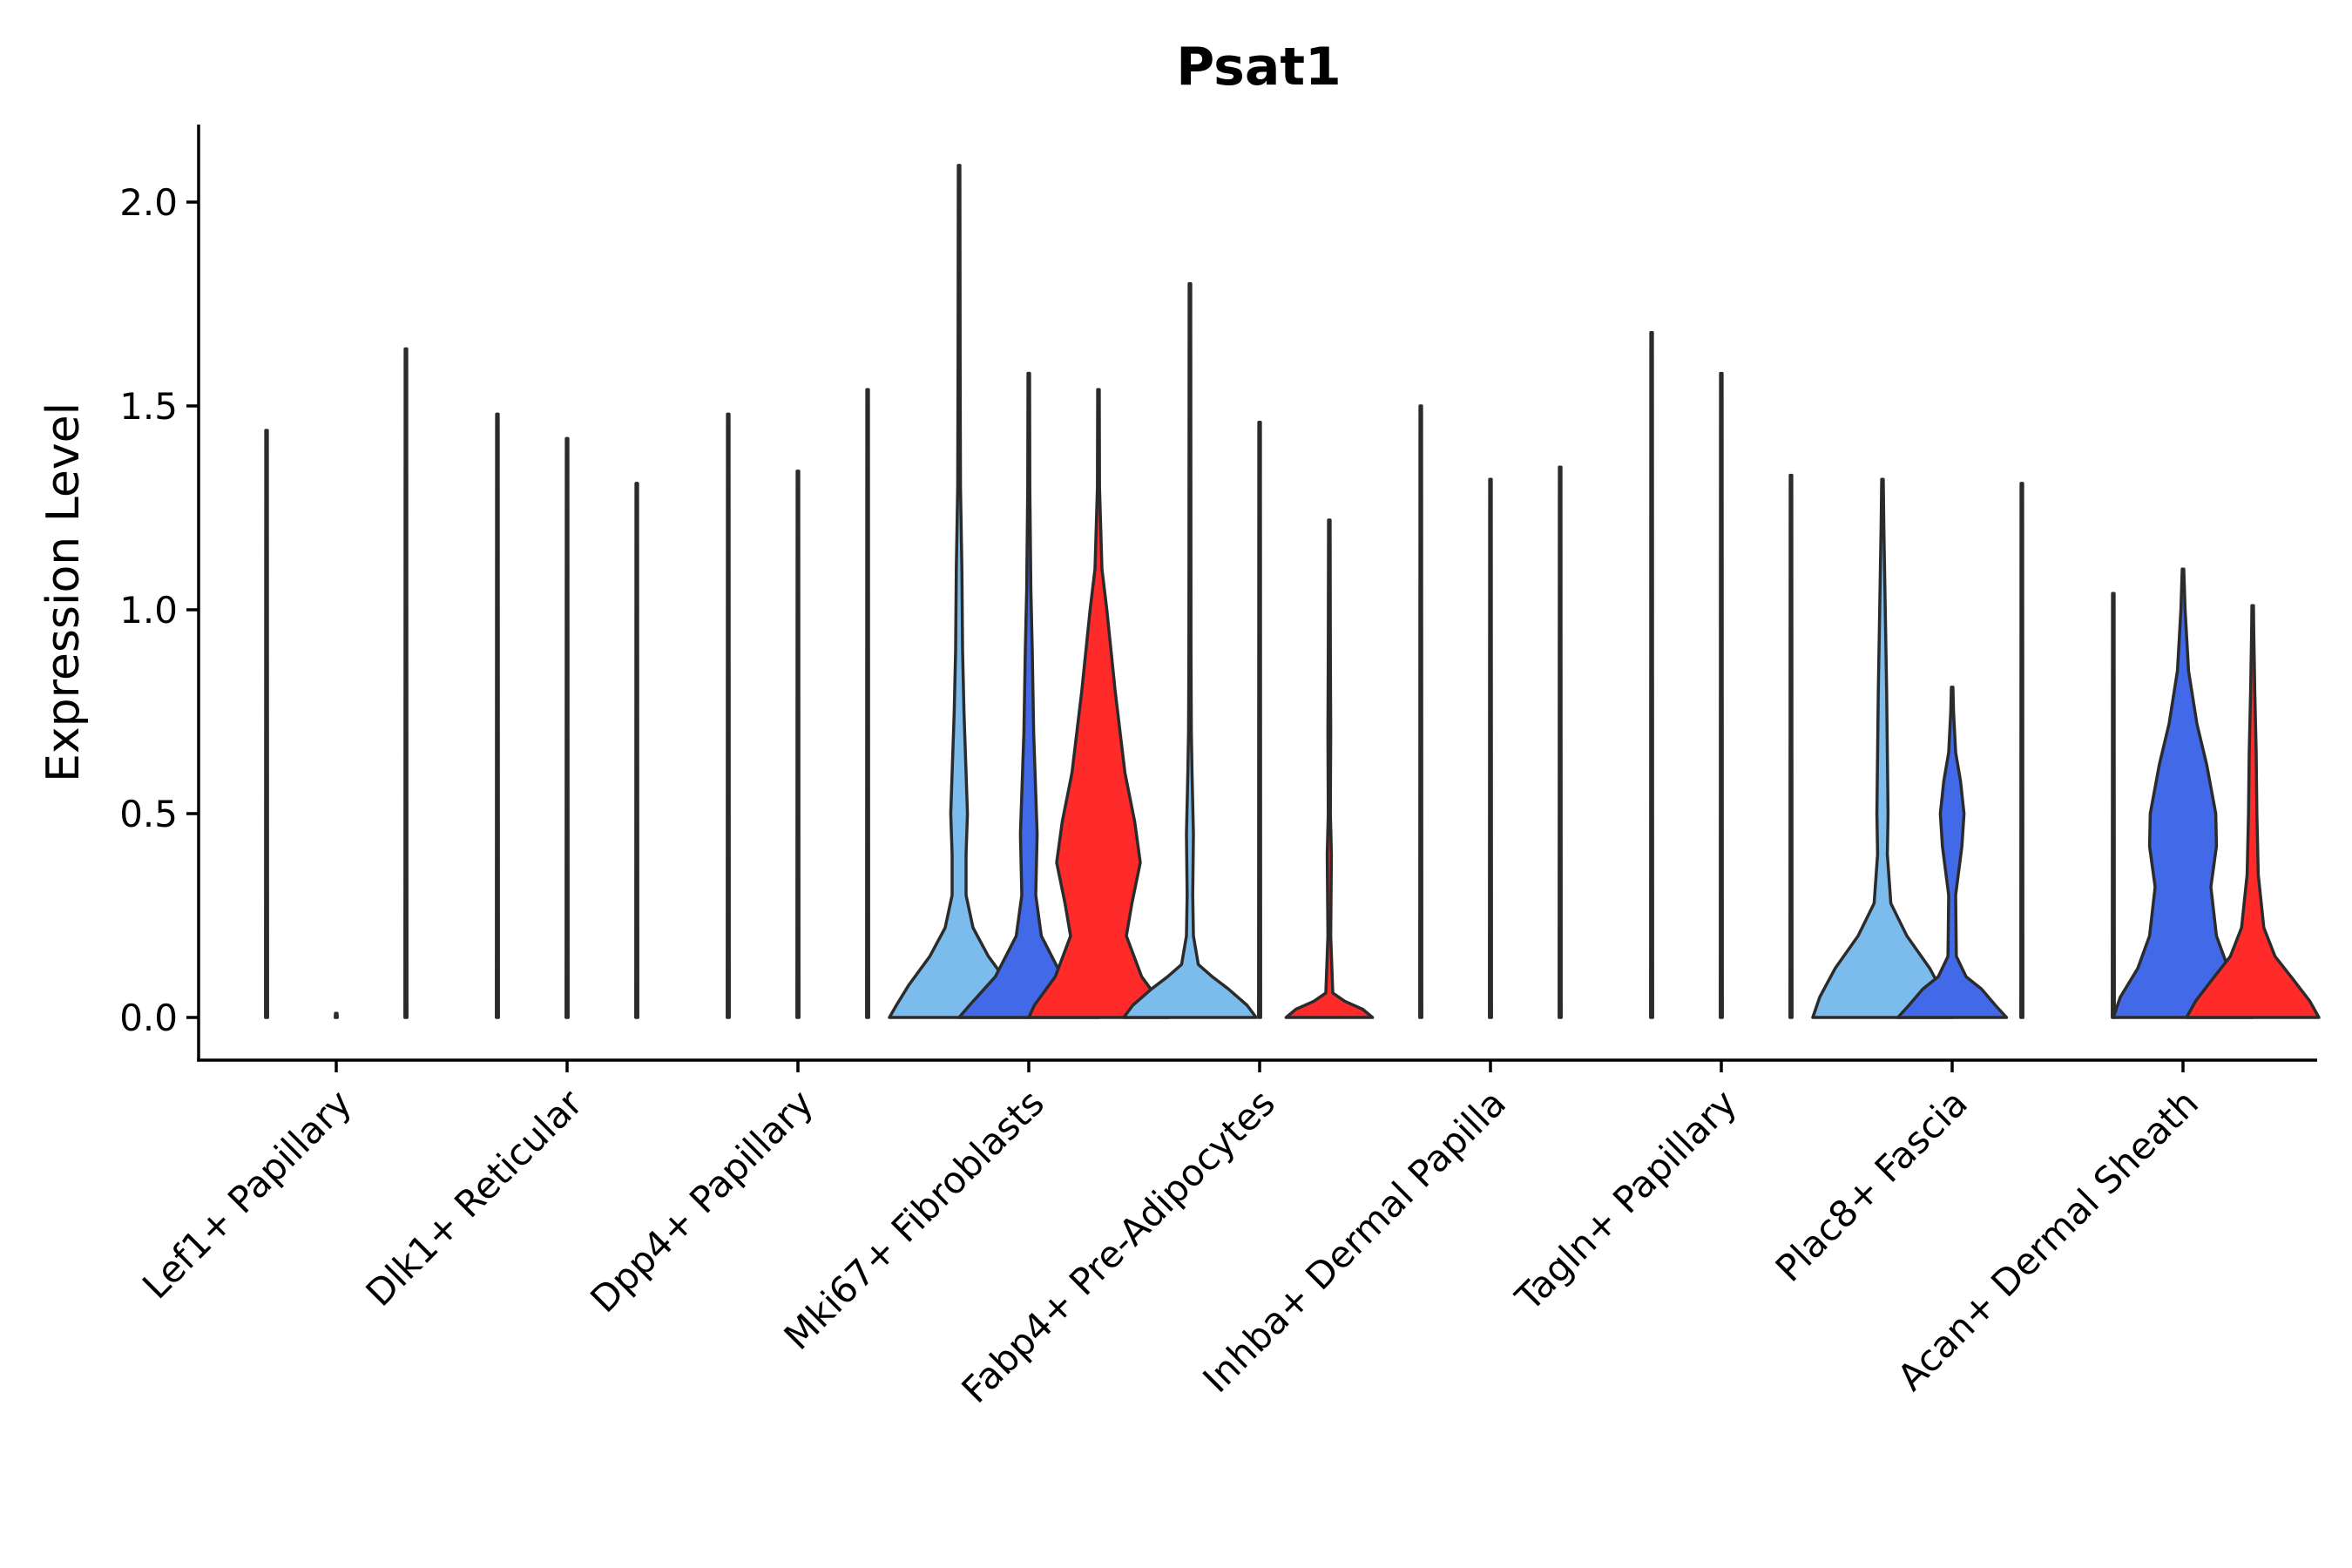  I want to click on x-tick-label: Tagln+ Papillary, so click(1626, 1200).